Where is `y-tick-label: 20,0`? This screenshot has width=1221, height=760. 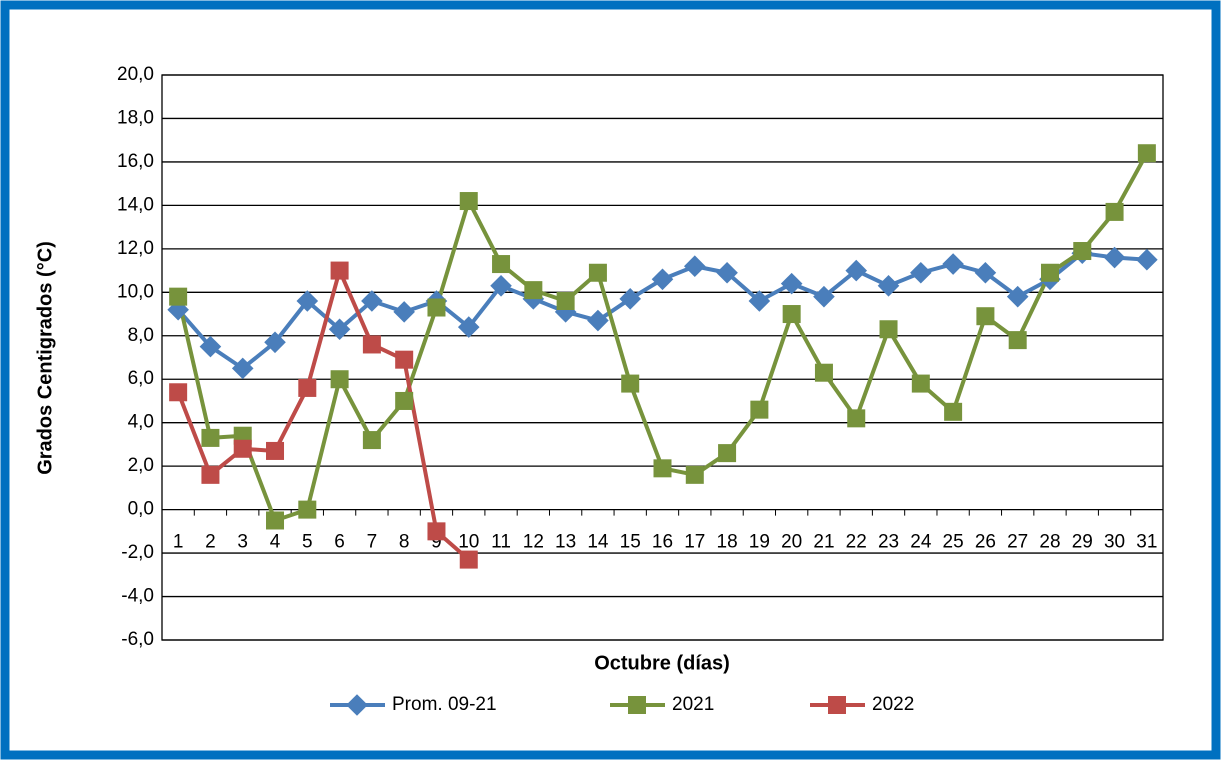
y-tick-label: 20,0 is located at coordinates (135, 74).